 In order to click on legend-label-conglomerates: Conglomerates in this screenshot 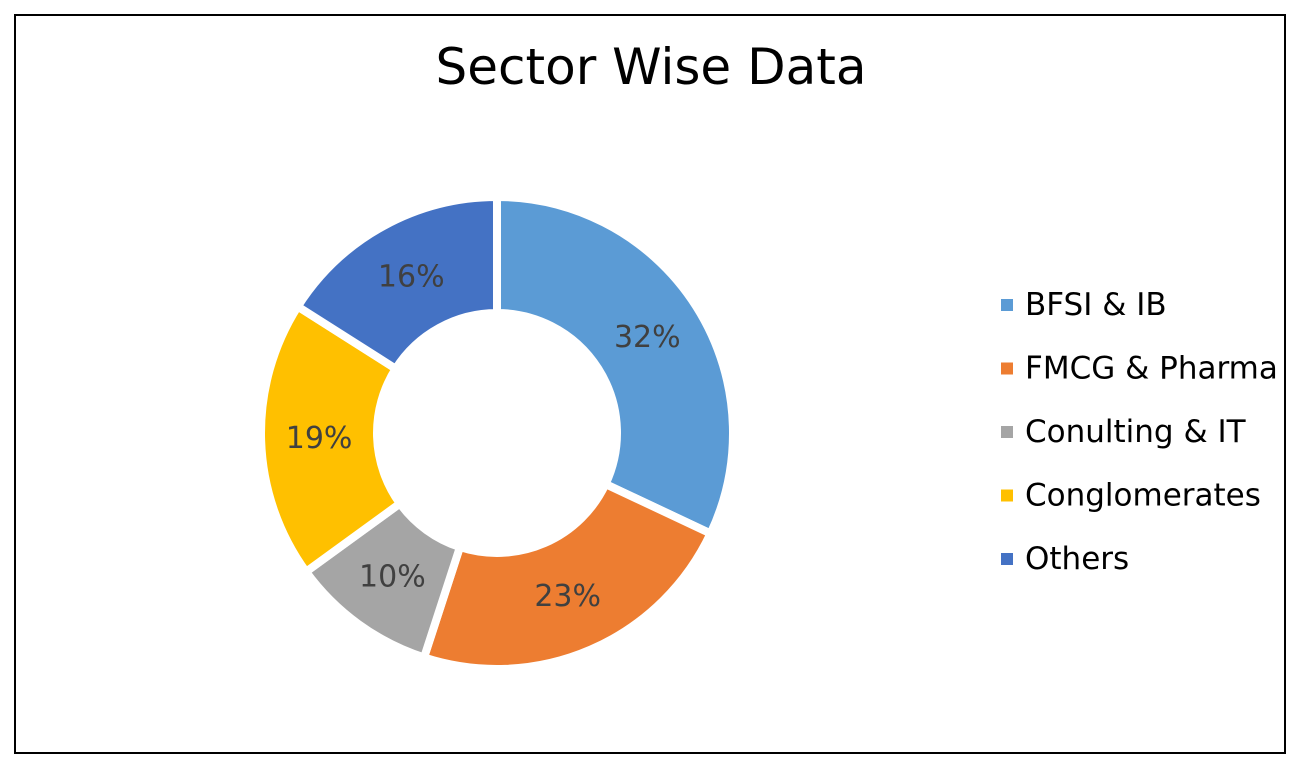, I will do `click(1143, 496)`.